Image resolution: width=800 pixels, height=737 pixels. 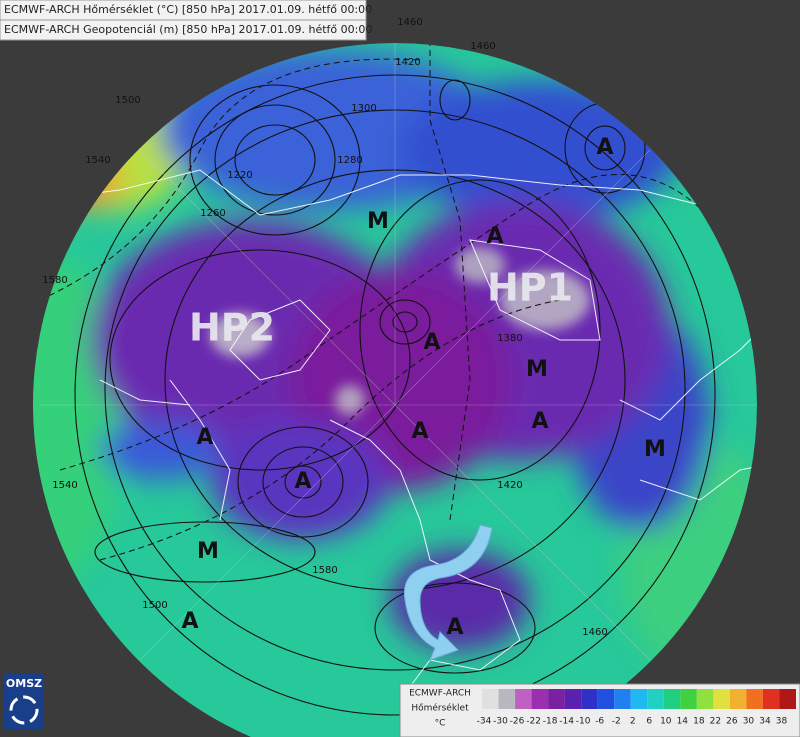 What do you see at coordinates (683, 722) in the screenshot?
I see `legend-tick-label: 14` at bounding box center [683, 722].